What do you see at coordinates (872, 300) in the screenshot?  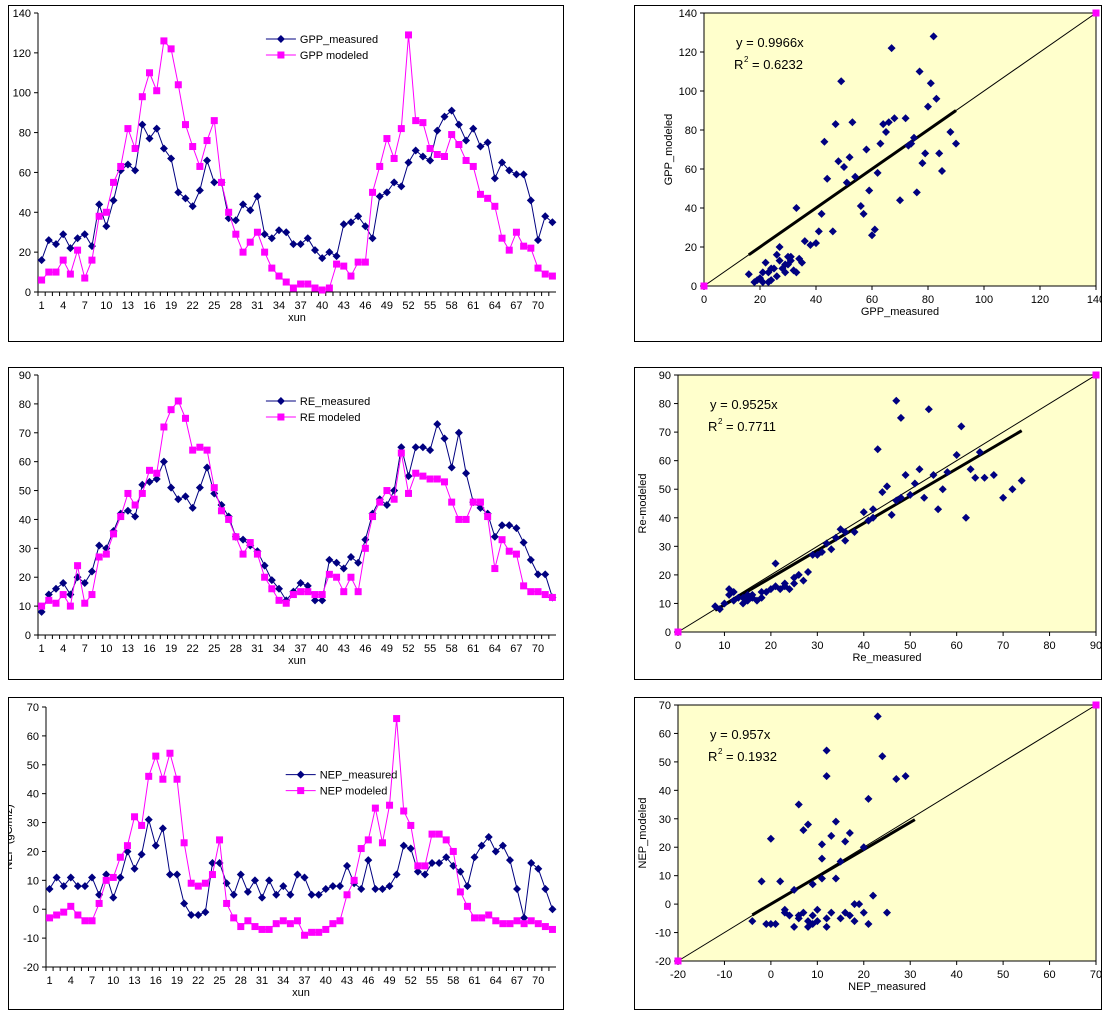 I see `x-tick-label: 60` at bounding box center [872, 300].